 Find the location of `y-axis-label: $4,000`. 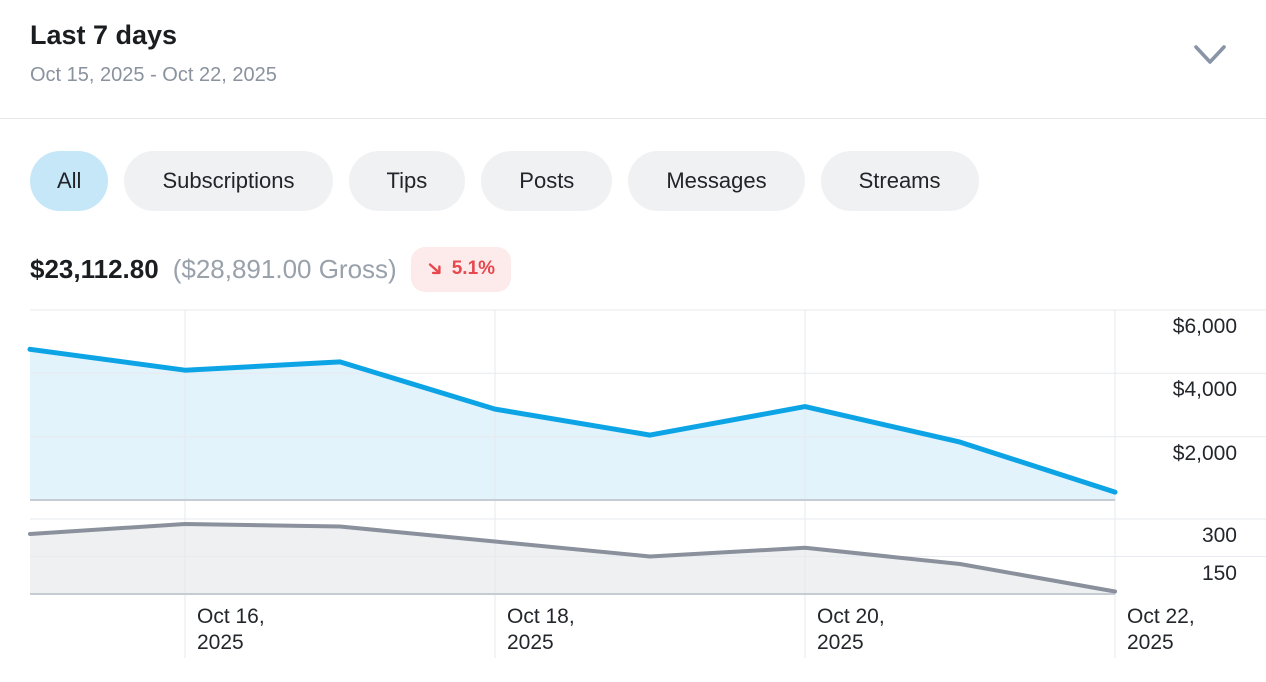

y-axis-label: $4,000 is located at coordinates (1204, 390).